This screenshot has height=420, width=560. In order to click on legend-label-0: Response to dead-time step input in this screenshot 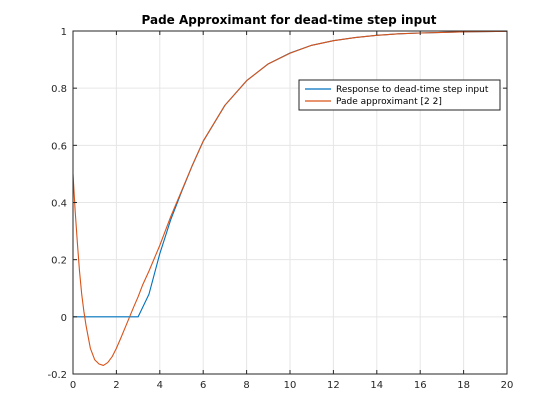, I will do `click(412, 90)`.